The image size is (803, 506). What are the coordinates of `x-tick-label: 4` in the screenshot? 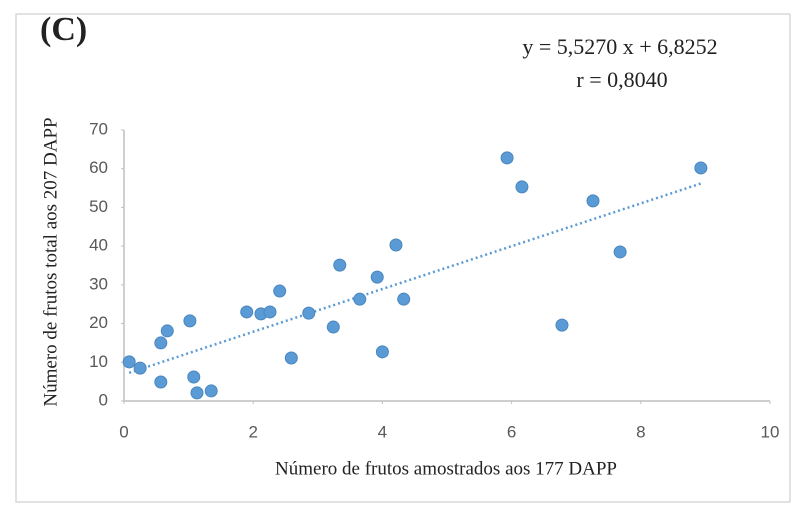 It's located at (382, 431).